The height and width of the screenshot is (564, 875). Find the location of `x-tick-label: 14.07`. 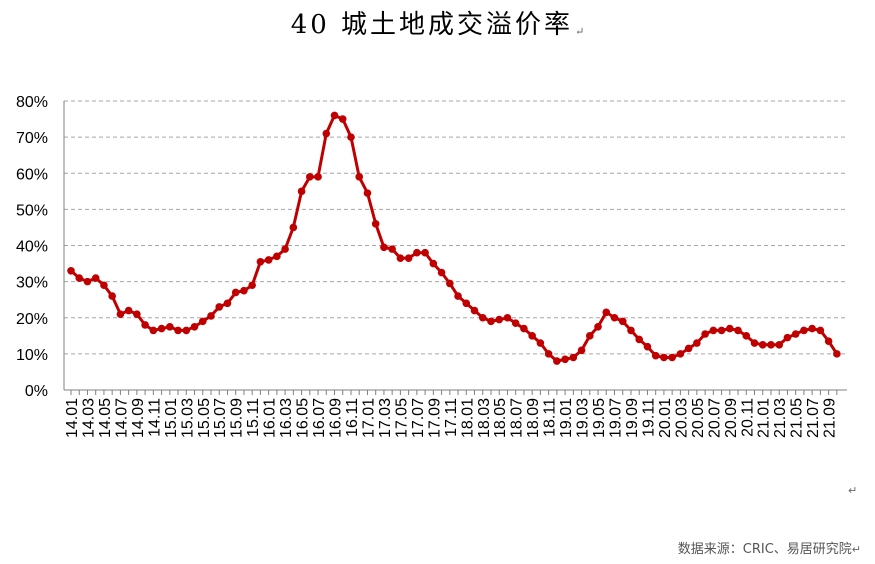

x-tick-label: 14.07 is located at coordinates (121, 418).